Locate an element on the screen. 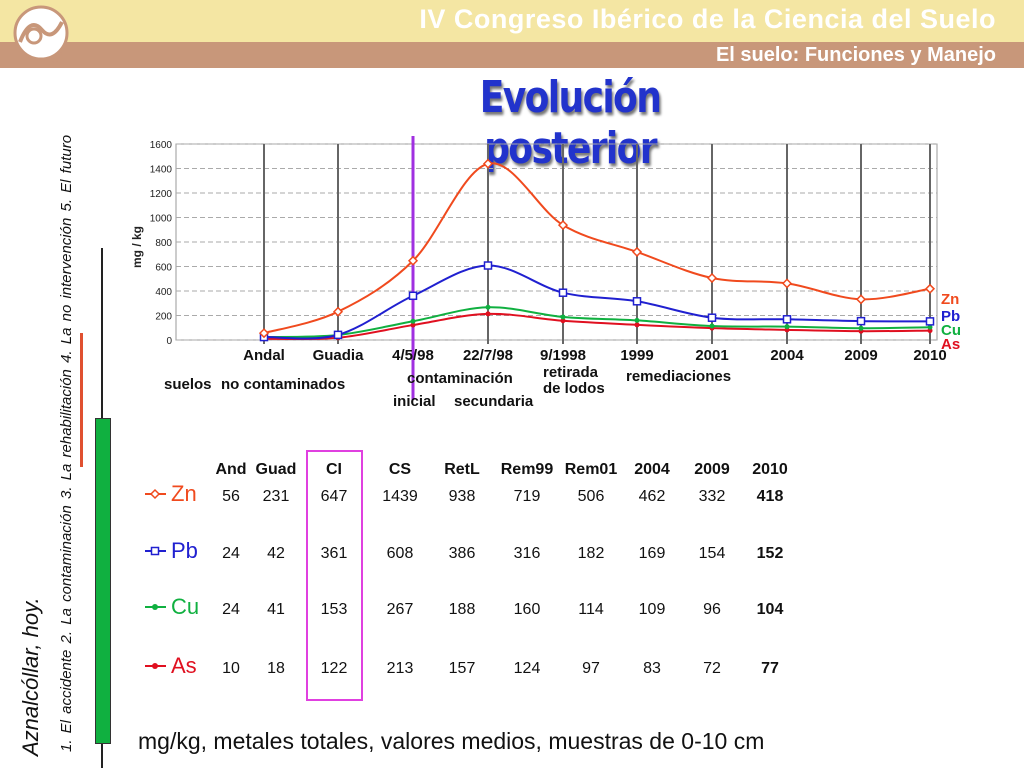 Image resolution: width=1024 pixels, height=768 pixels. table-cell: 938 is located at coordinates (462, 496).